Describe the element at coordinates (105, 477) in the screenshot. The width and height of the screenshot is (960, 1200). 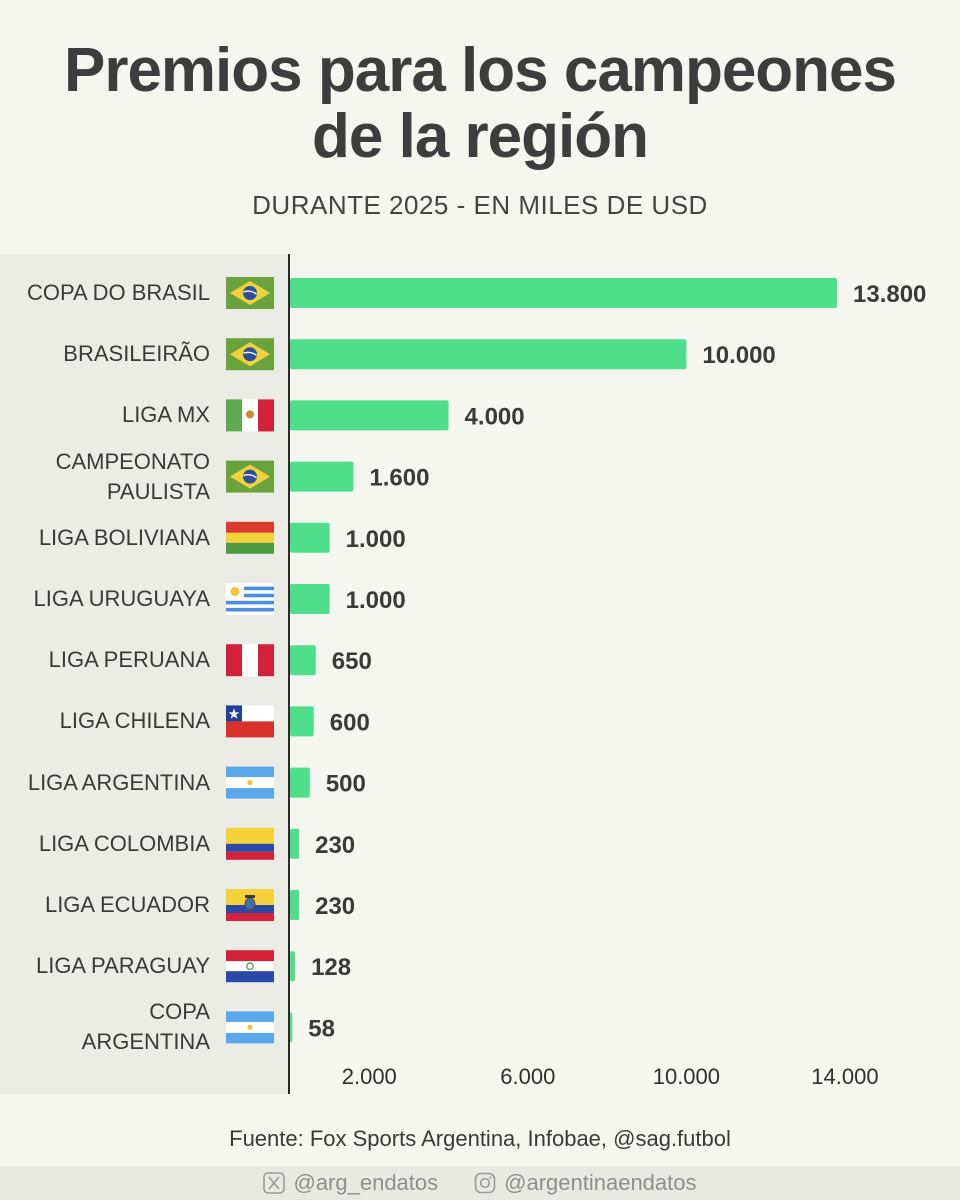
I see `category-label-3: CAMPEONATO PAULISTA` at that location.